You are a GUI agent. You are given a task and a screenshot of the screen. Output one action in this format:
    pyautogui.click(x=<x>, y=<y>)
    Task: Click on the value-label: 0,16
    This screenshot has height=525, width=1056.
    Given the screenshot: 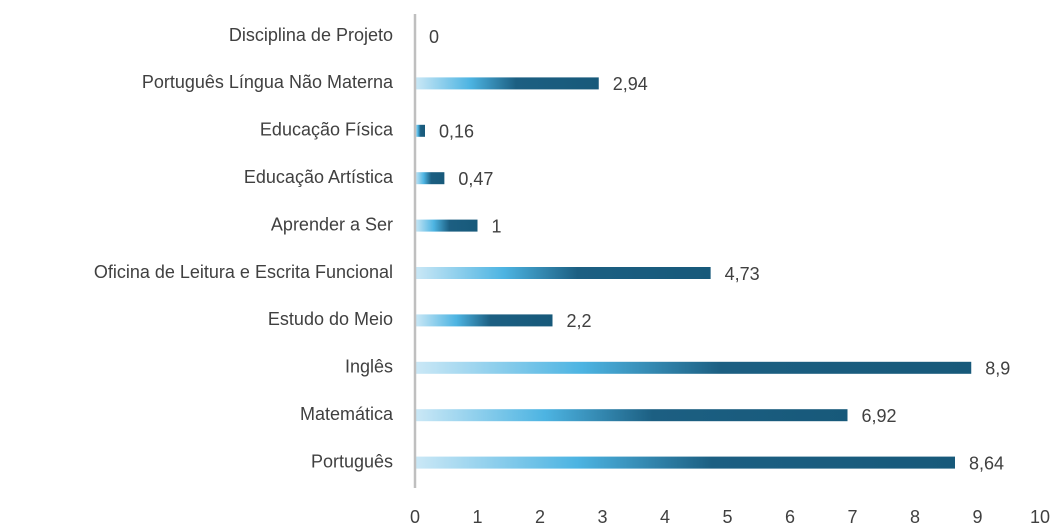 What is the action you would take?
    pyautogui.click(x=456, y=132)
    